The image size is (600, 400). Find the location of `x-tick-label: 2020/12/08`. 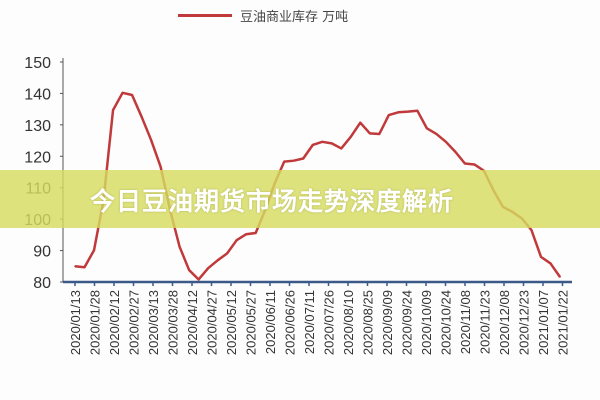

x-tick-label: 2020/12/08 is located at coordinates (504, 322).